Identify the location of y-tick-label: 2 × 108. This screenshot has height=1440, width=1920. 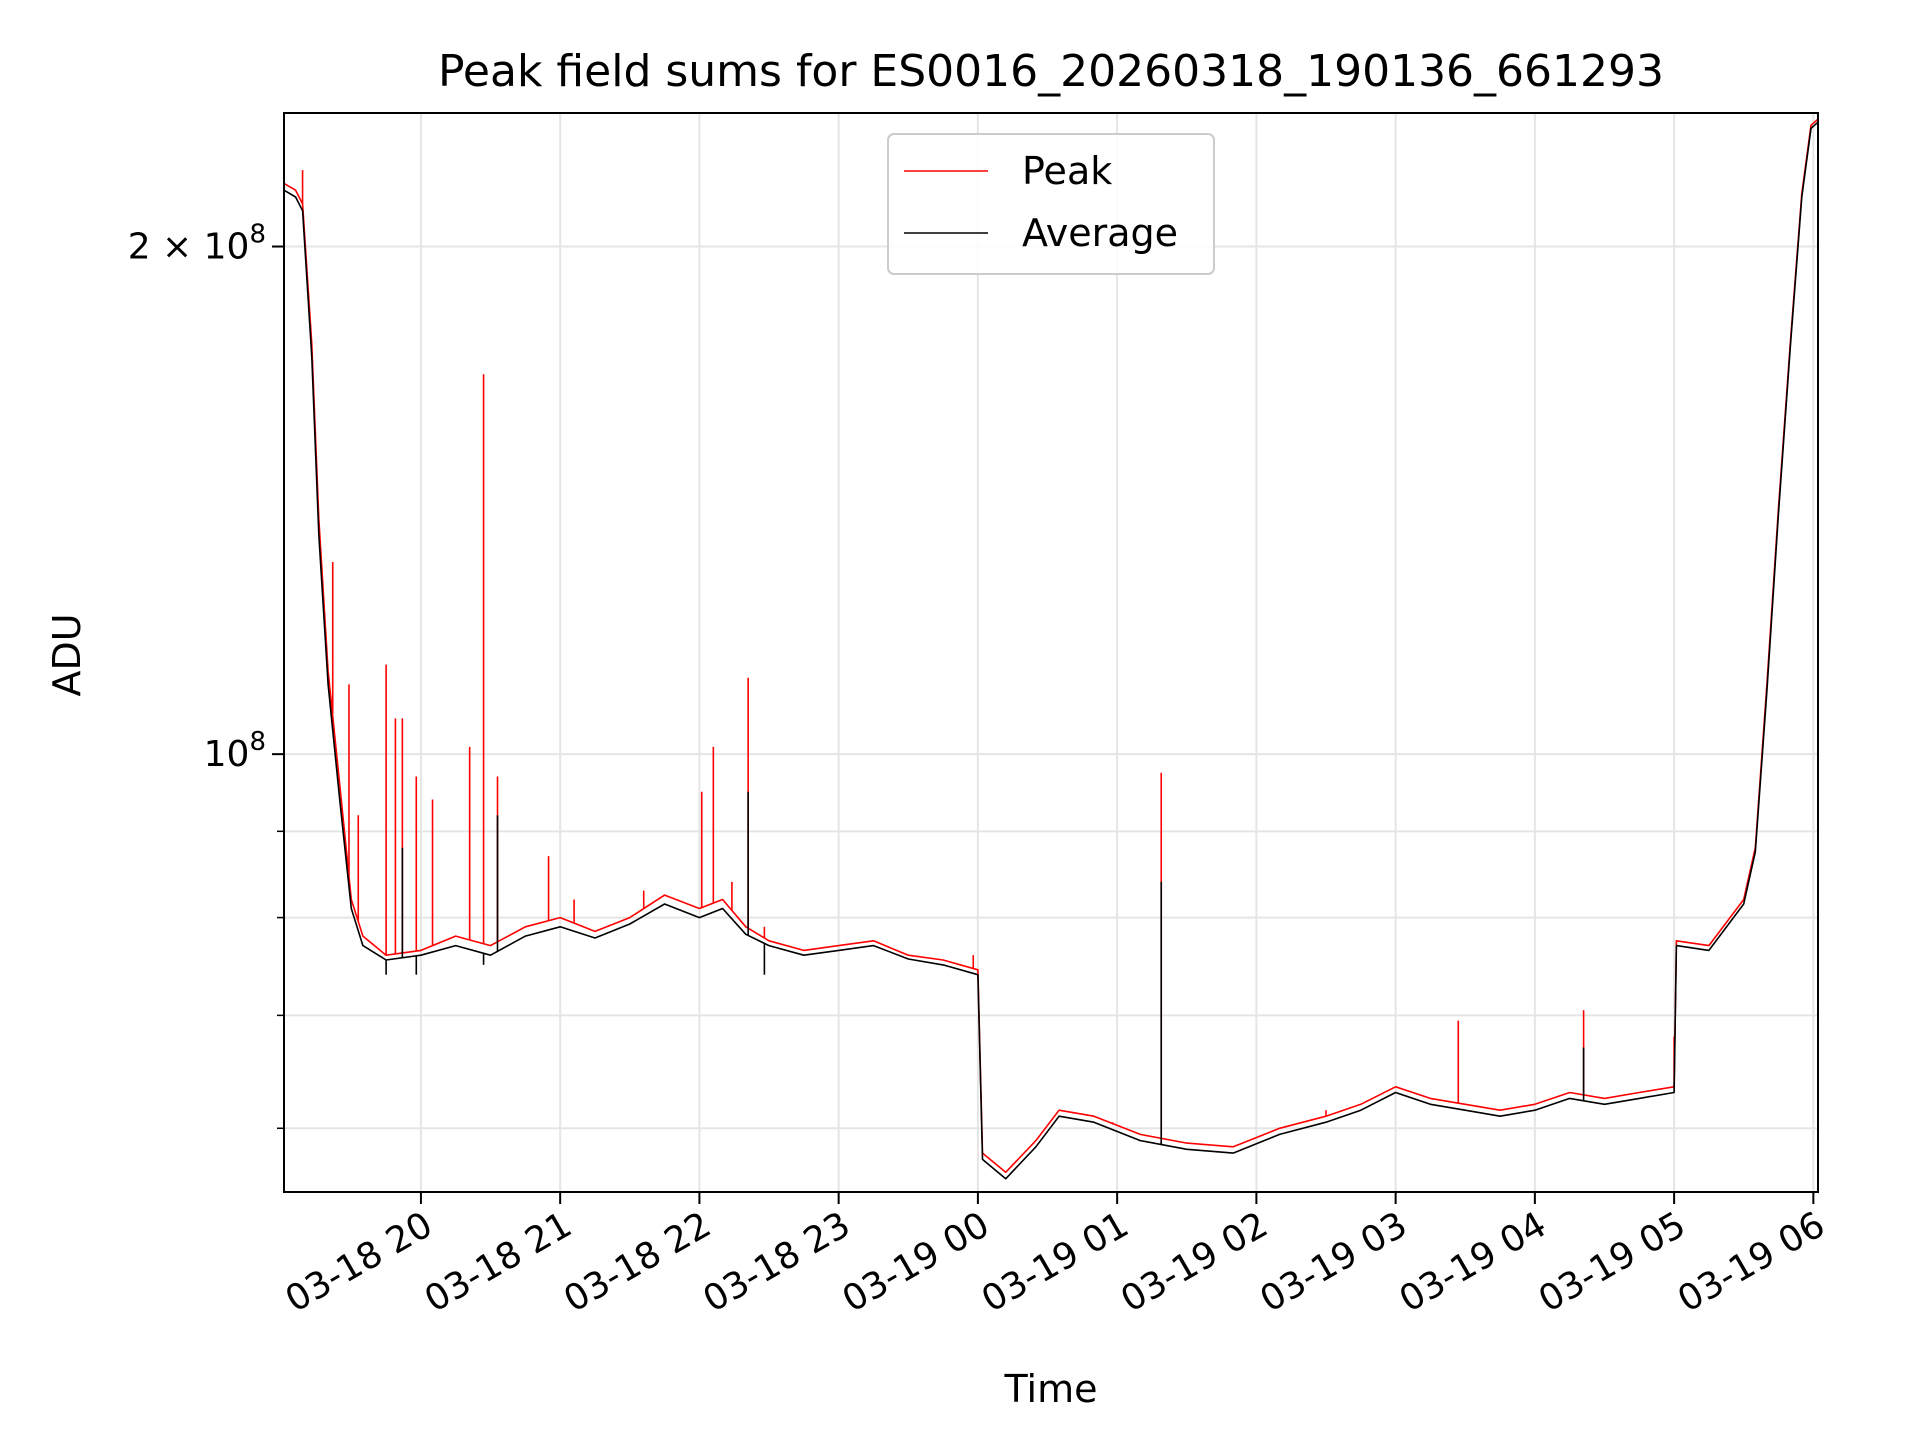
(197, 244).